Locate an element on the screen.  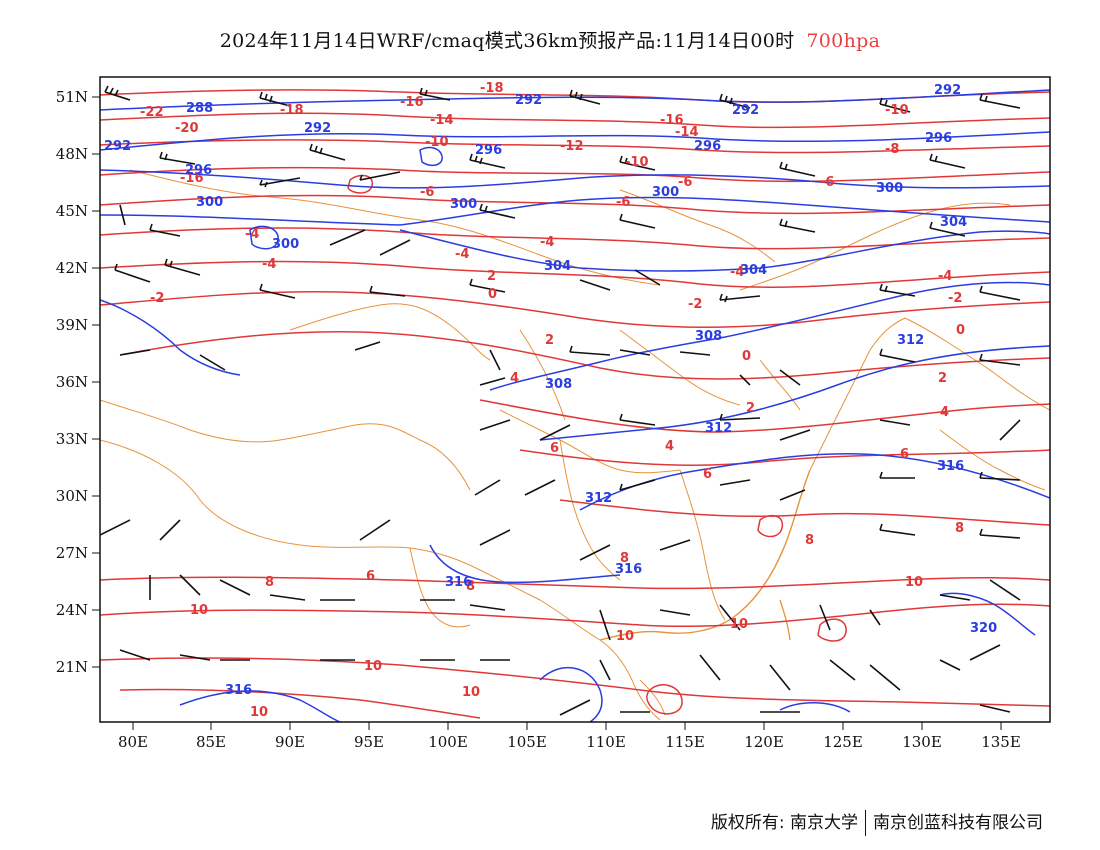
copyright-text: 版权所有: 南京大学 is located at coordinates (784, 823).